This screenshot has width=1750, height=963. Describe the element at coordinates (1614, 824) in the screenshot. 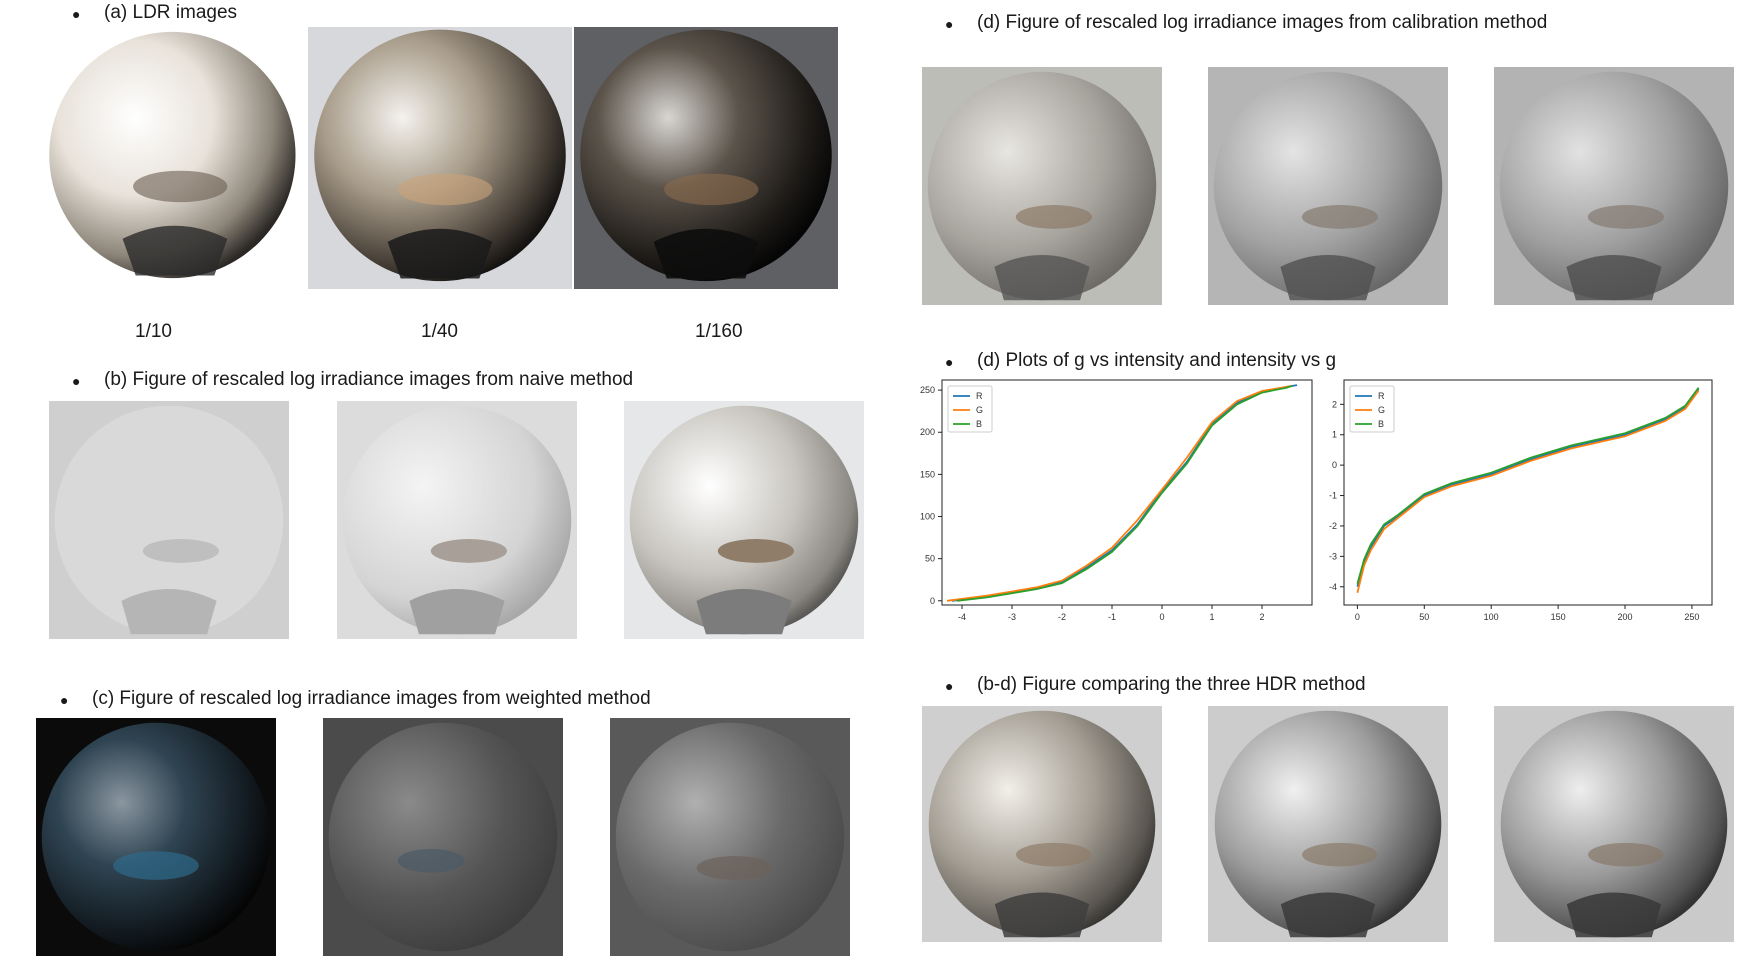

I see `comparison-image-calibration` at that location.